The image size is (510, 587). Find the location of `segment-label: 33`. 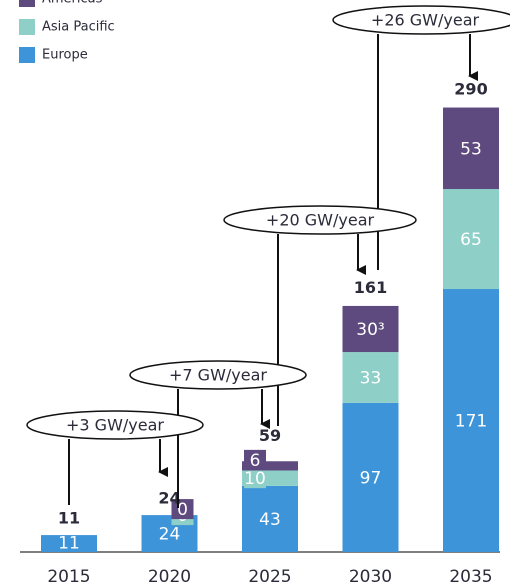

segment-label: 33 is located at coordinates (371, 378).